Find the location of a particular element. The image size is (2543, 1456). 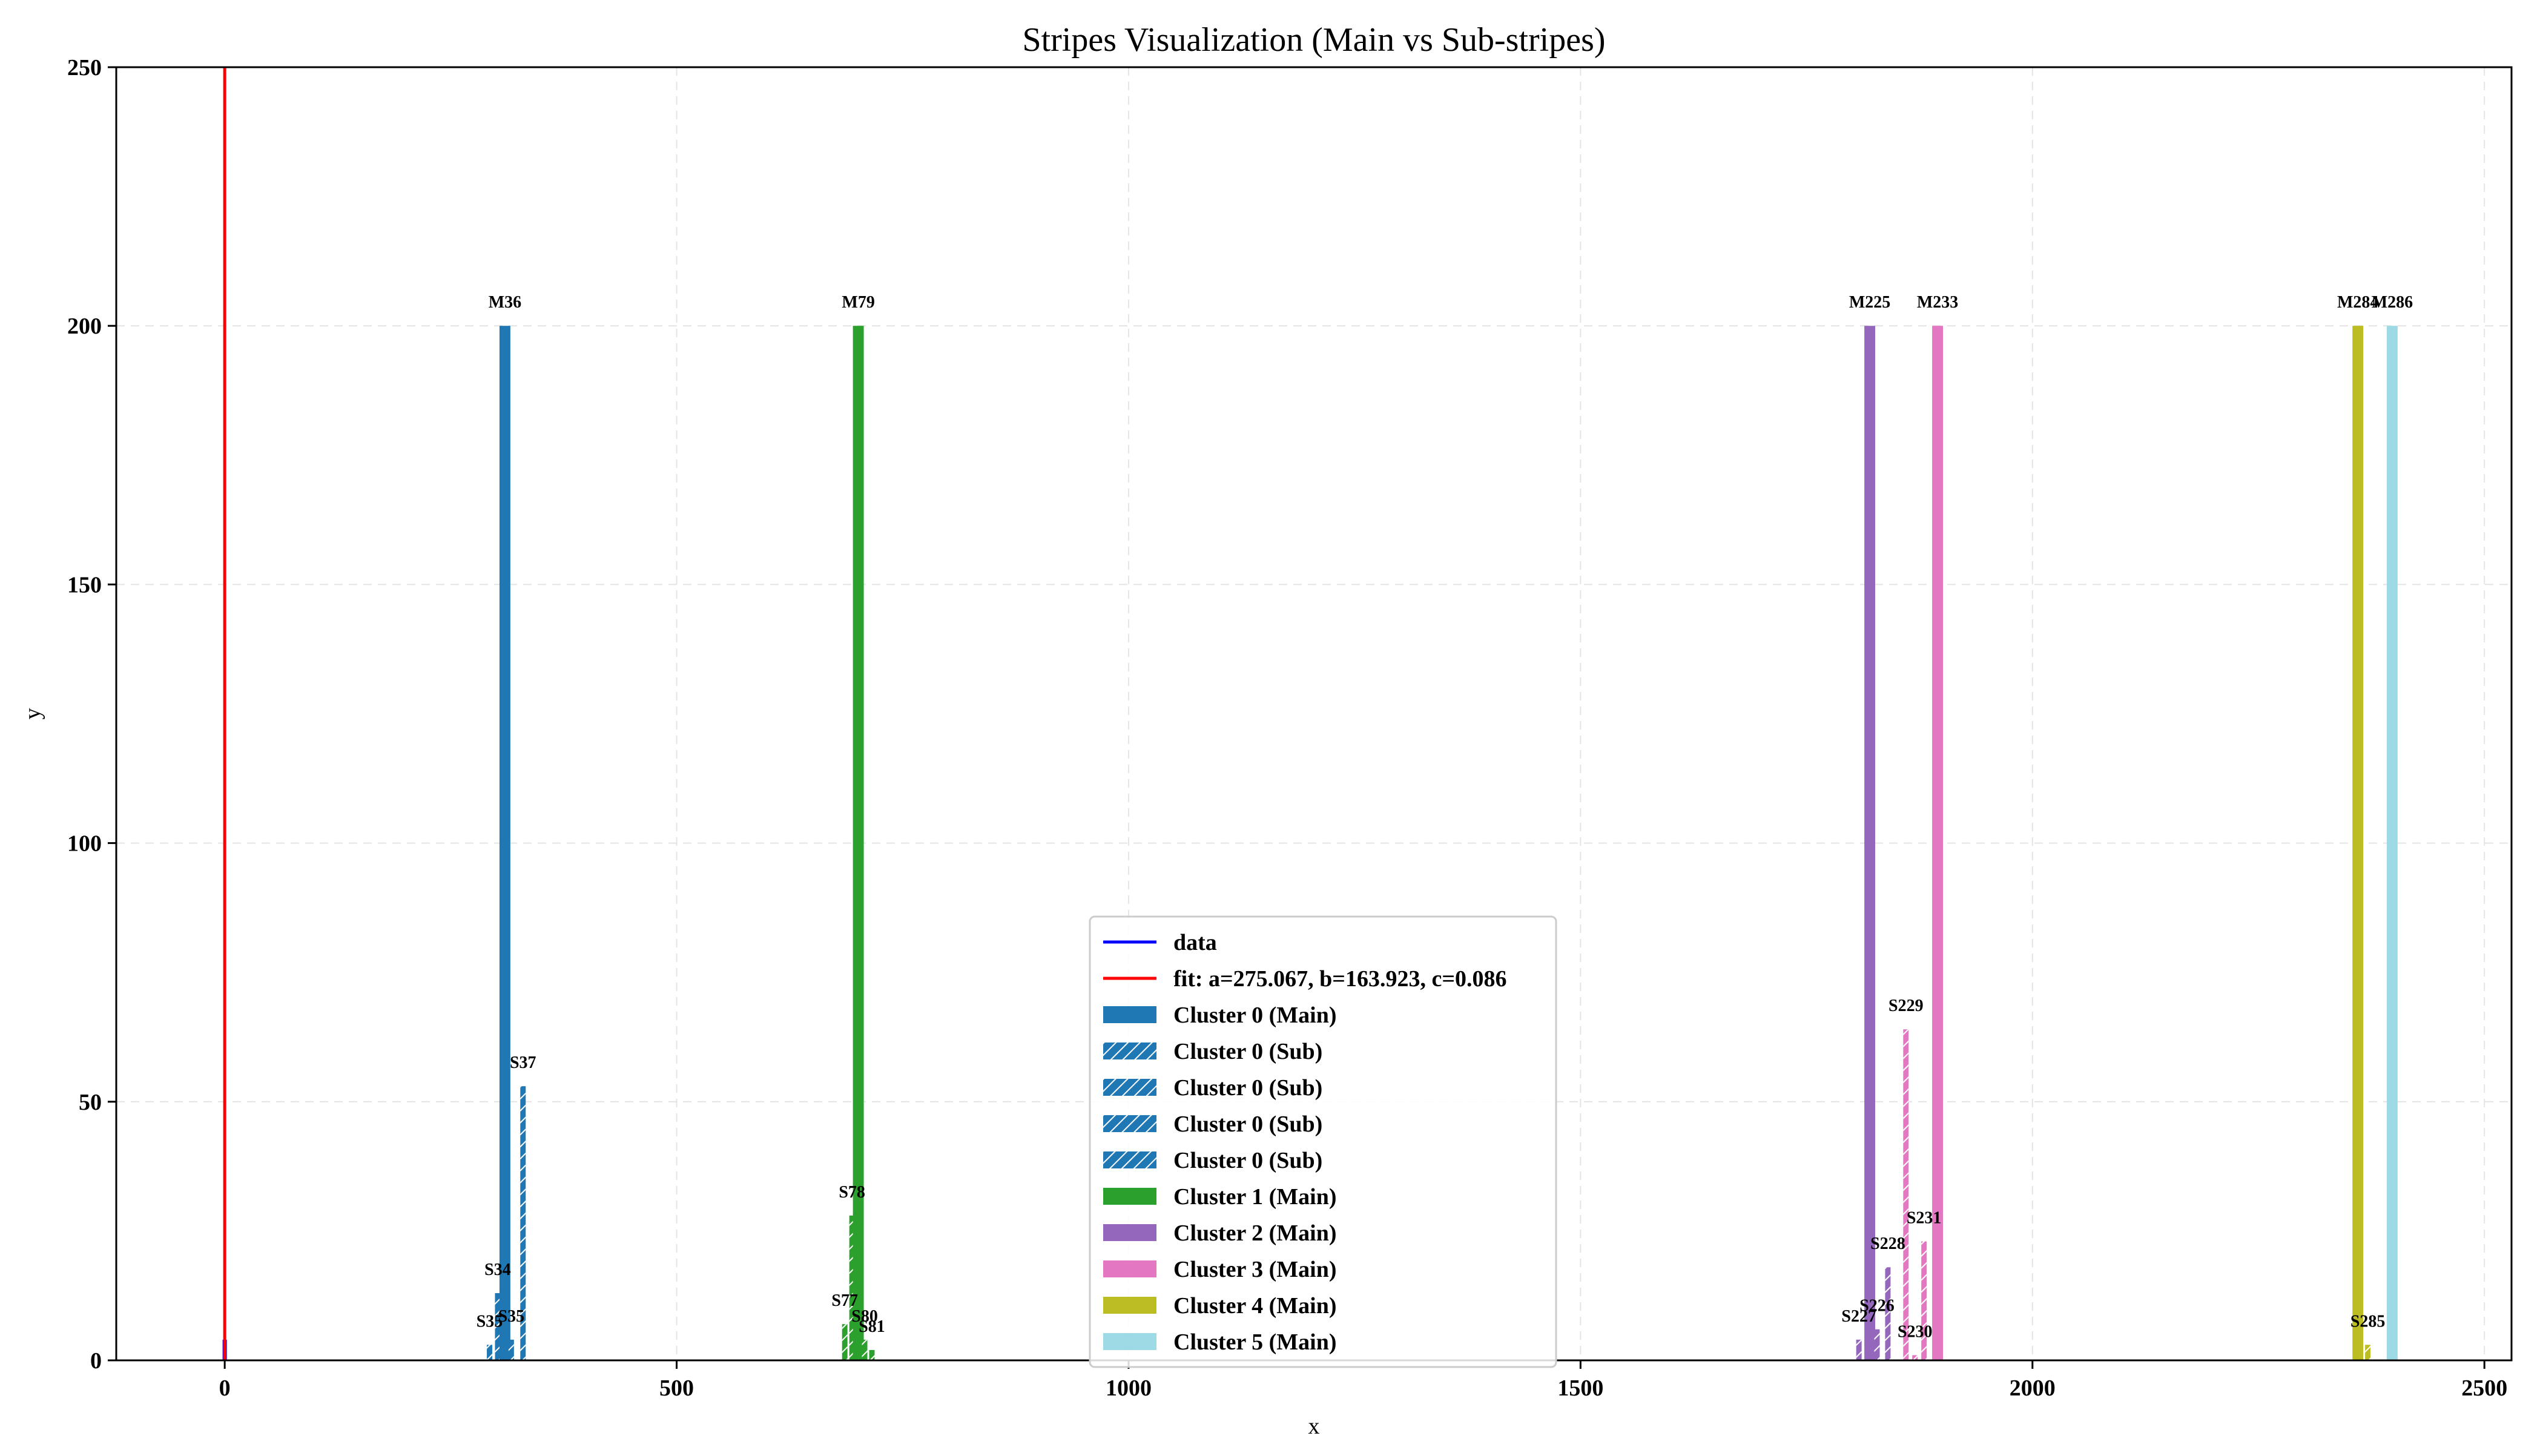

legend-entry-label: Cluster 1 (Main) is located at coordinates (1255, 1197).